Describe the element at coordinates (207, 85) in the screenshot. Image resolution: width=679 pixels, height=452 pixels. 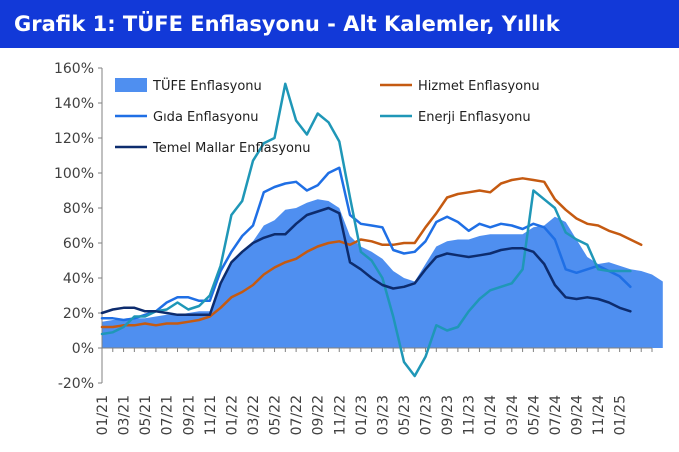
I see `legend-label: TÜFE Enflasyonu` at that location.